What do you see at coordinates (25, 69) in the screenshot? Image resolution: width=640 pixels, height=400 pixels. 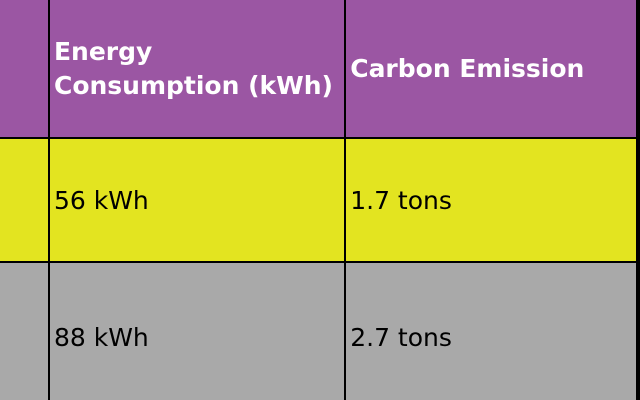 I see `header-cell-label` at bounding box center [25, 69].